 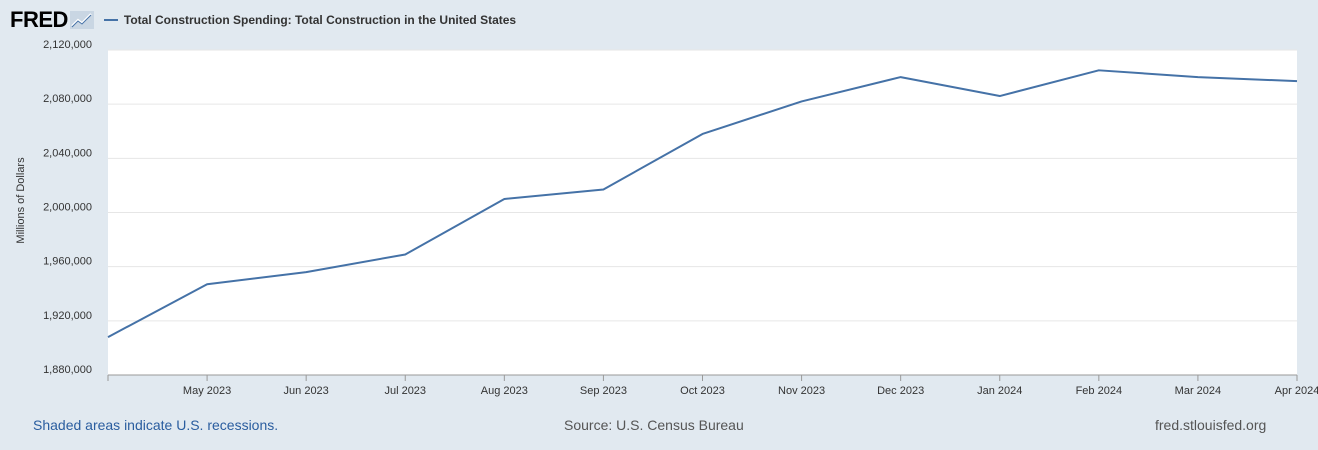 I want to click on x-tick-label: Oct 2023, so click(x=702, y=391).